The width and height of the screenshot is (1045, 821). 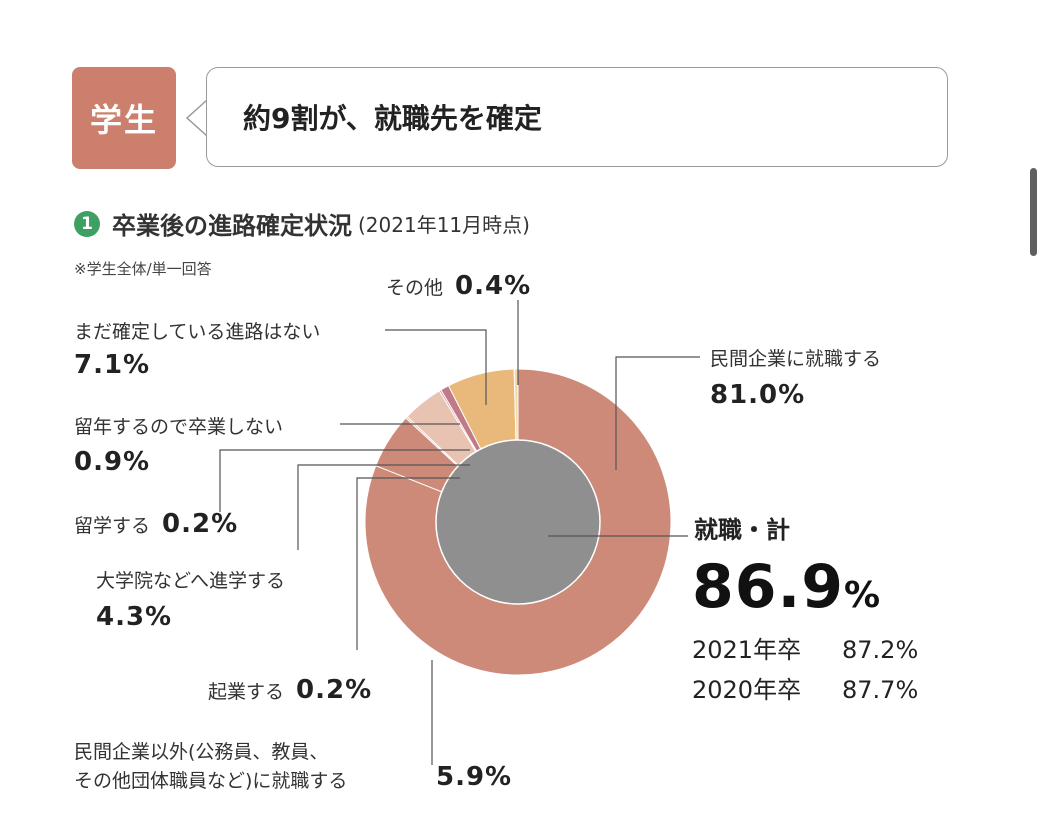 What do you see at coordinates (742, 530) in the screenshot?
I see `total-label: 就職・計` at bounding box center [742, 530].